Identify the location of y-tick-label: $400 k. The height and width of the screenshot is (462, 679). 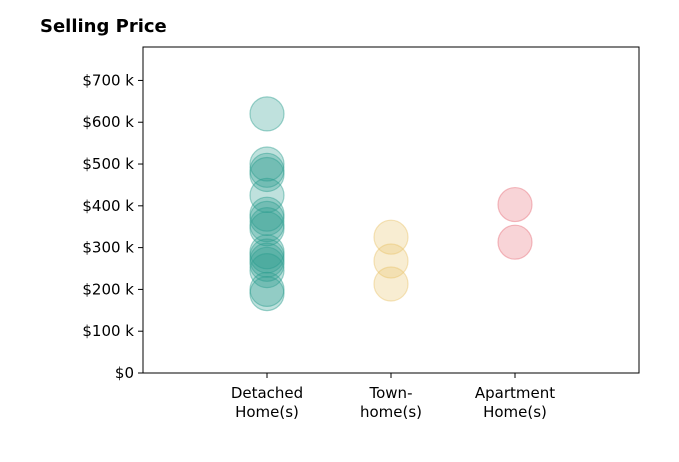
(108, 206).